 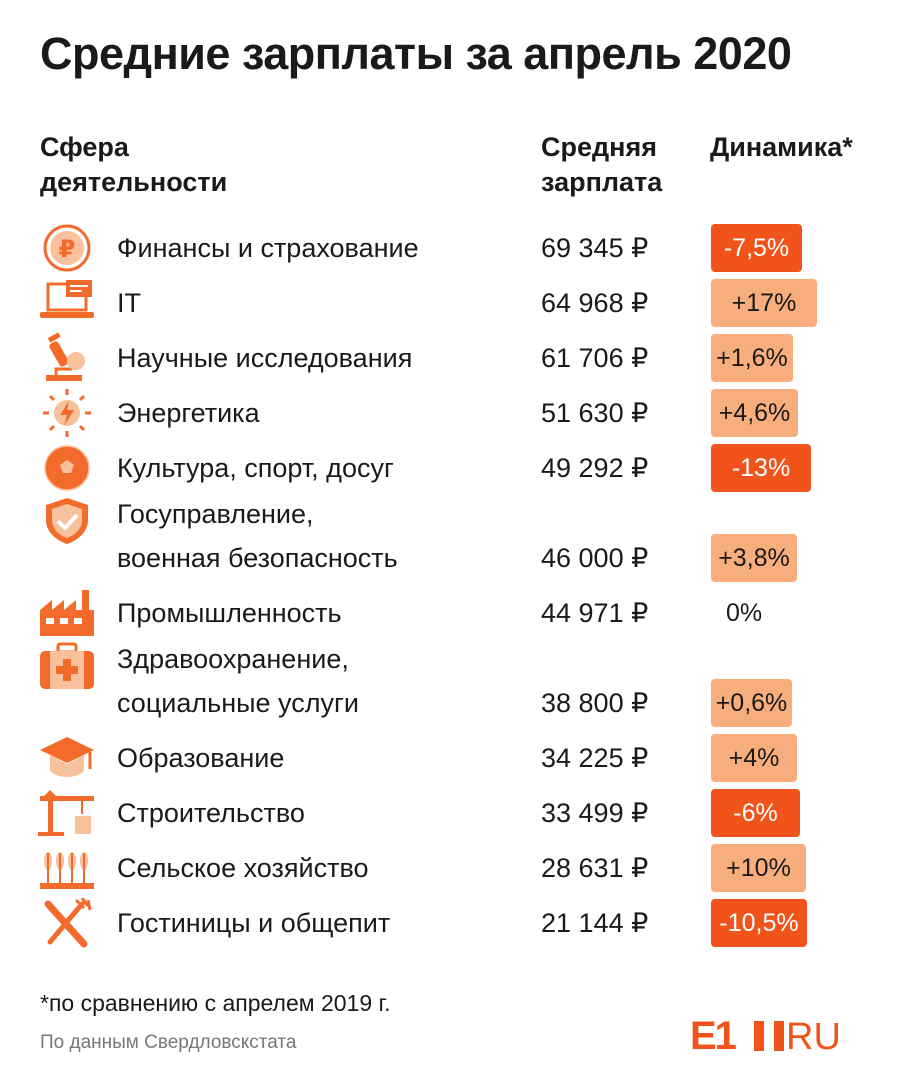 What do you see at coordinates (243, 868) in the screenshot?
I see `sector-name: Сельское хозяйство` at bounding box center [243, 868].